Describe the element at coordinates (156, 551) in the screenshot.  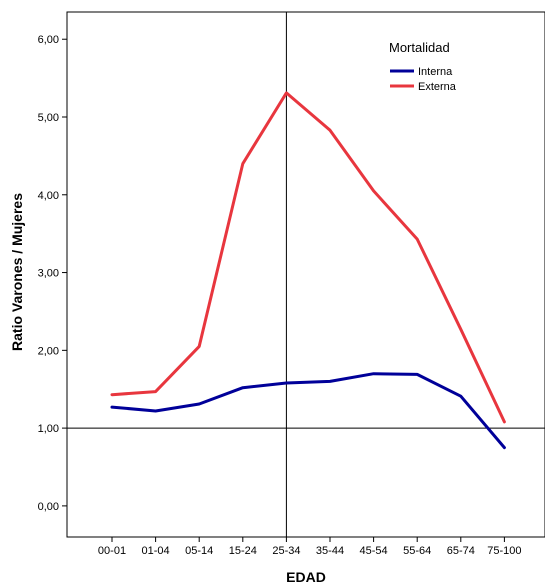
I see `x-tick-label: 01-04` at that location.